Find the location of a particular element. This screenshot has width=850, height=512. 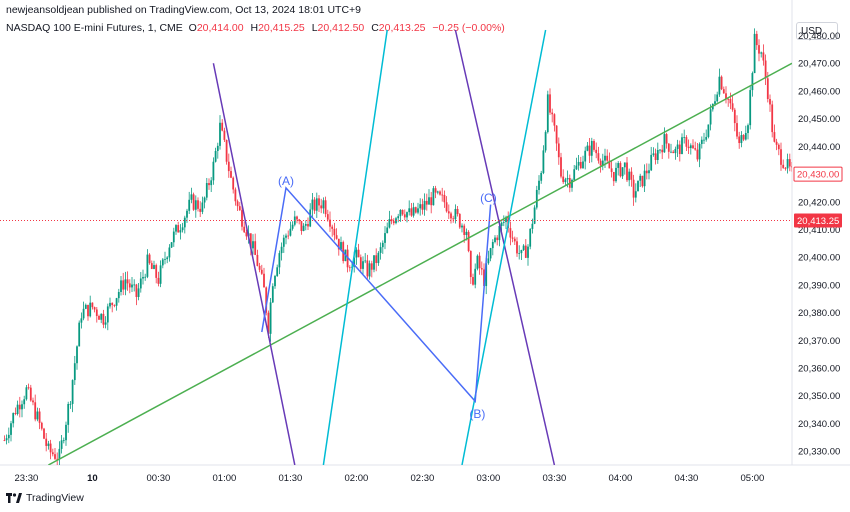

y-tick-label: 20,470.00 is located at coordinates (819, 64).